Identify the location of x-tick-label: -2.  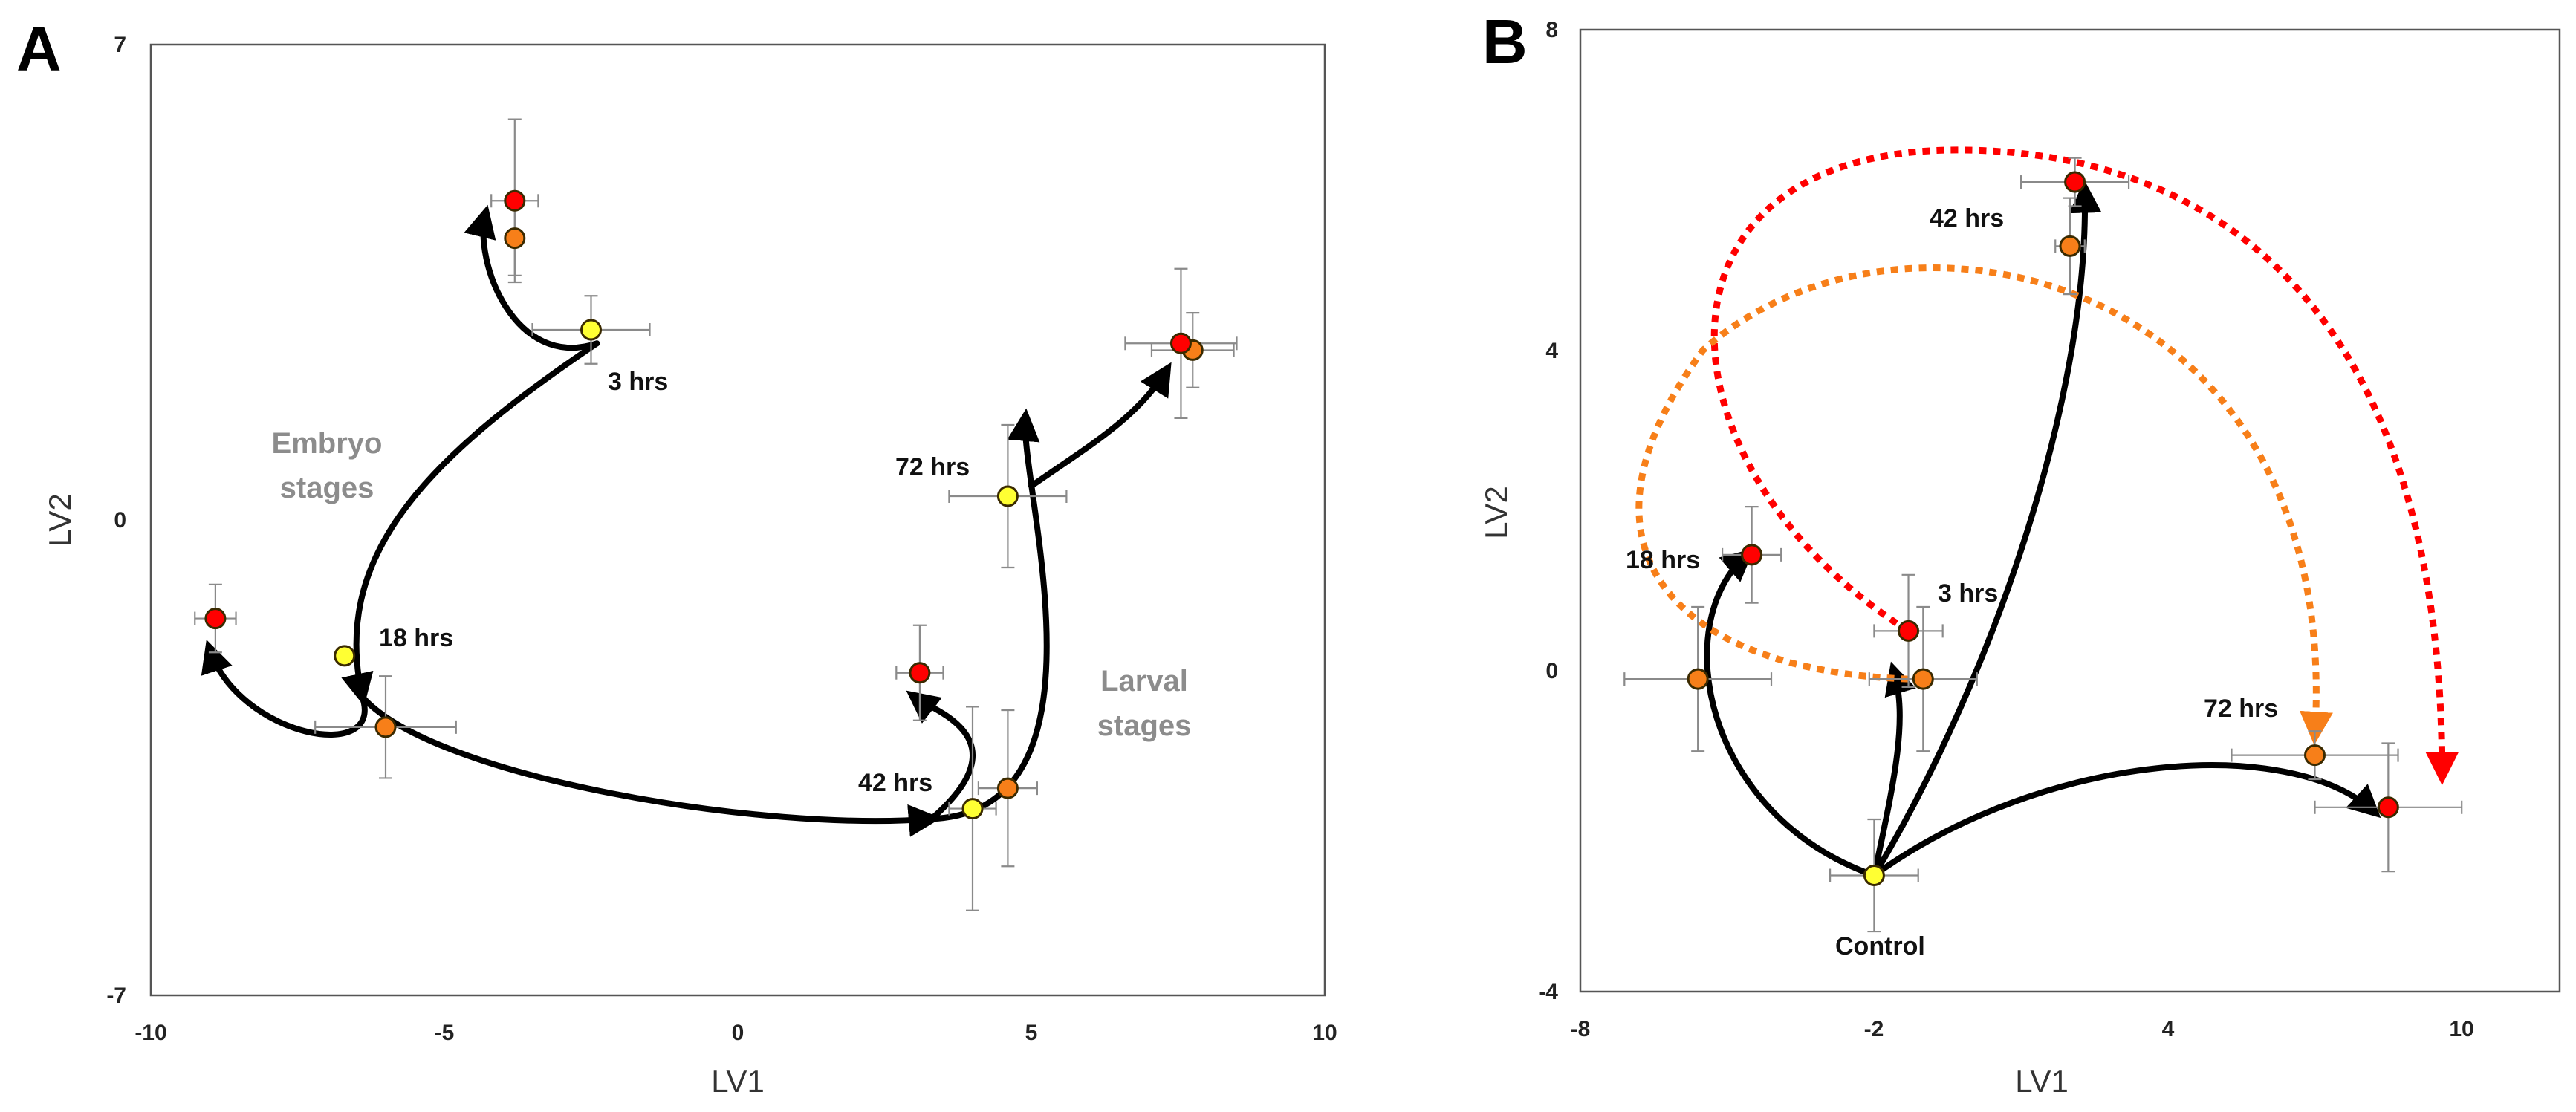
(1874, 1029).